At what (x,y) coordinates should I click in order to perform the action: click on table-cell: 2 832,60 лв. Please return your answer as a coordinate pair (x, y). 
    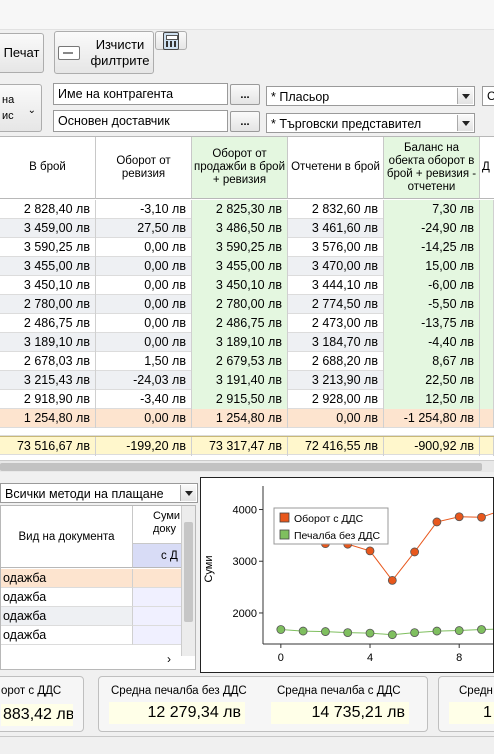
    Looking at the image, I should click on (336, 209).